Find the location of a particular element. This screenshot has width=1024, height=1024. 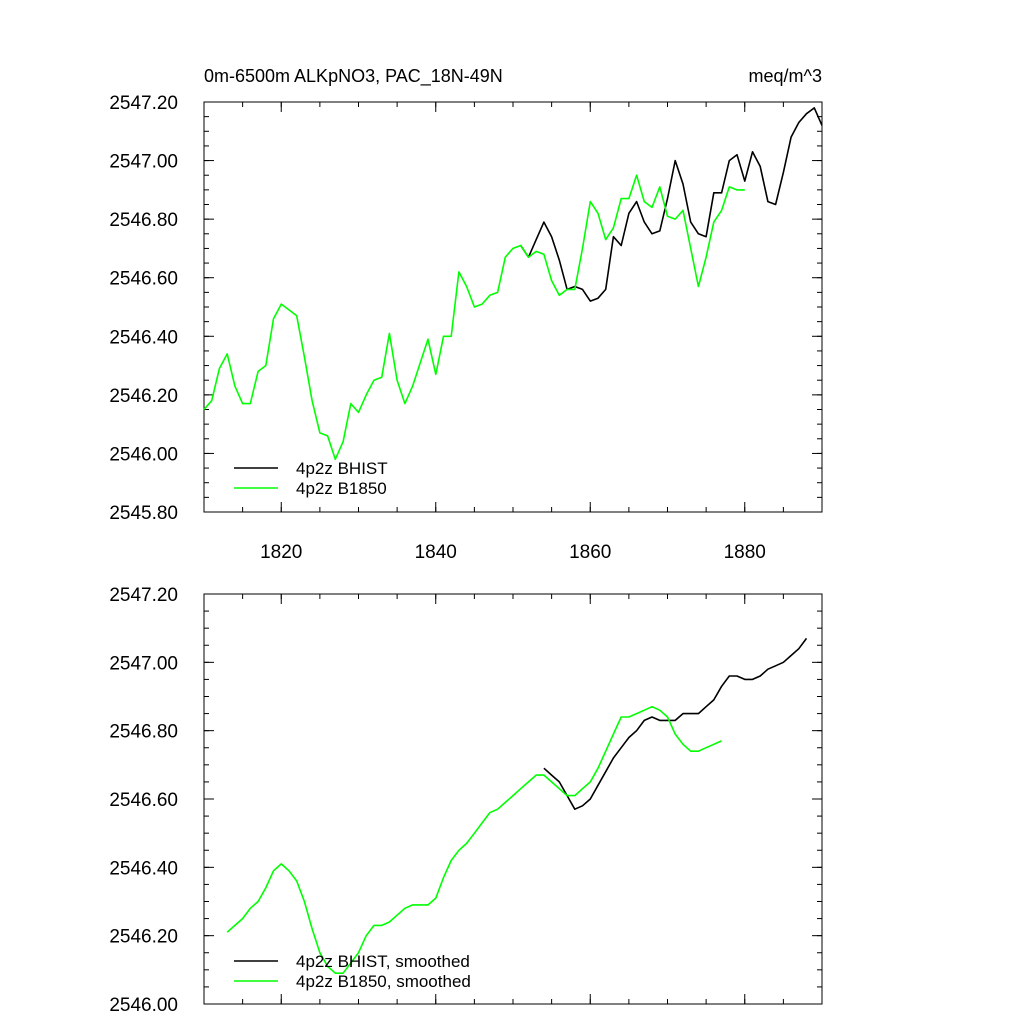

legend-label: 4p2z B1850 is located at coordinates (341, 488).